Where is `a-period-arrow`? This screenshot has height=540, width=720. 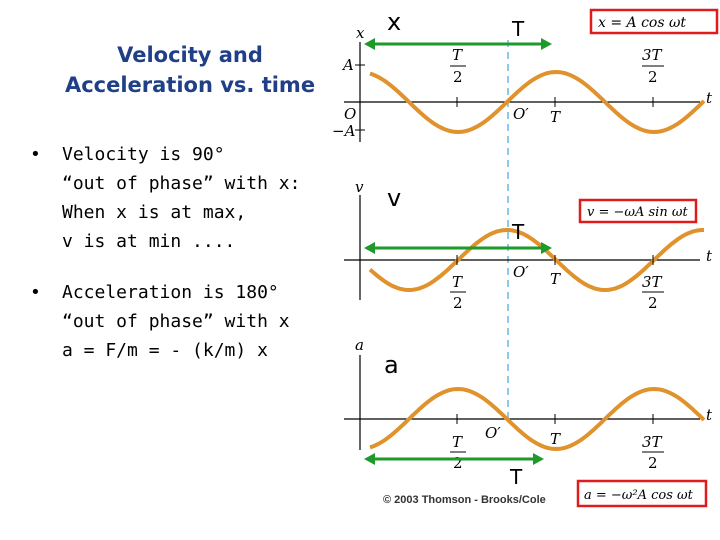 a-period-arrow is located at coordinates (454, 459).